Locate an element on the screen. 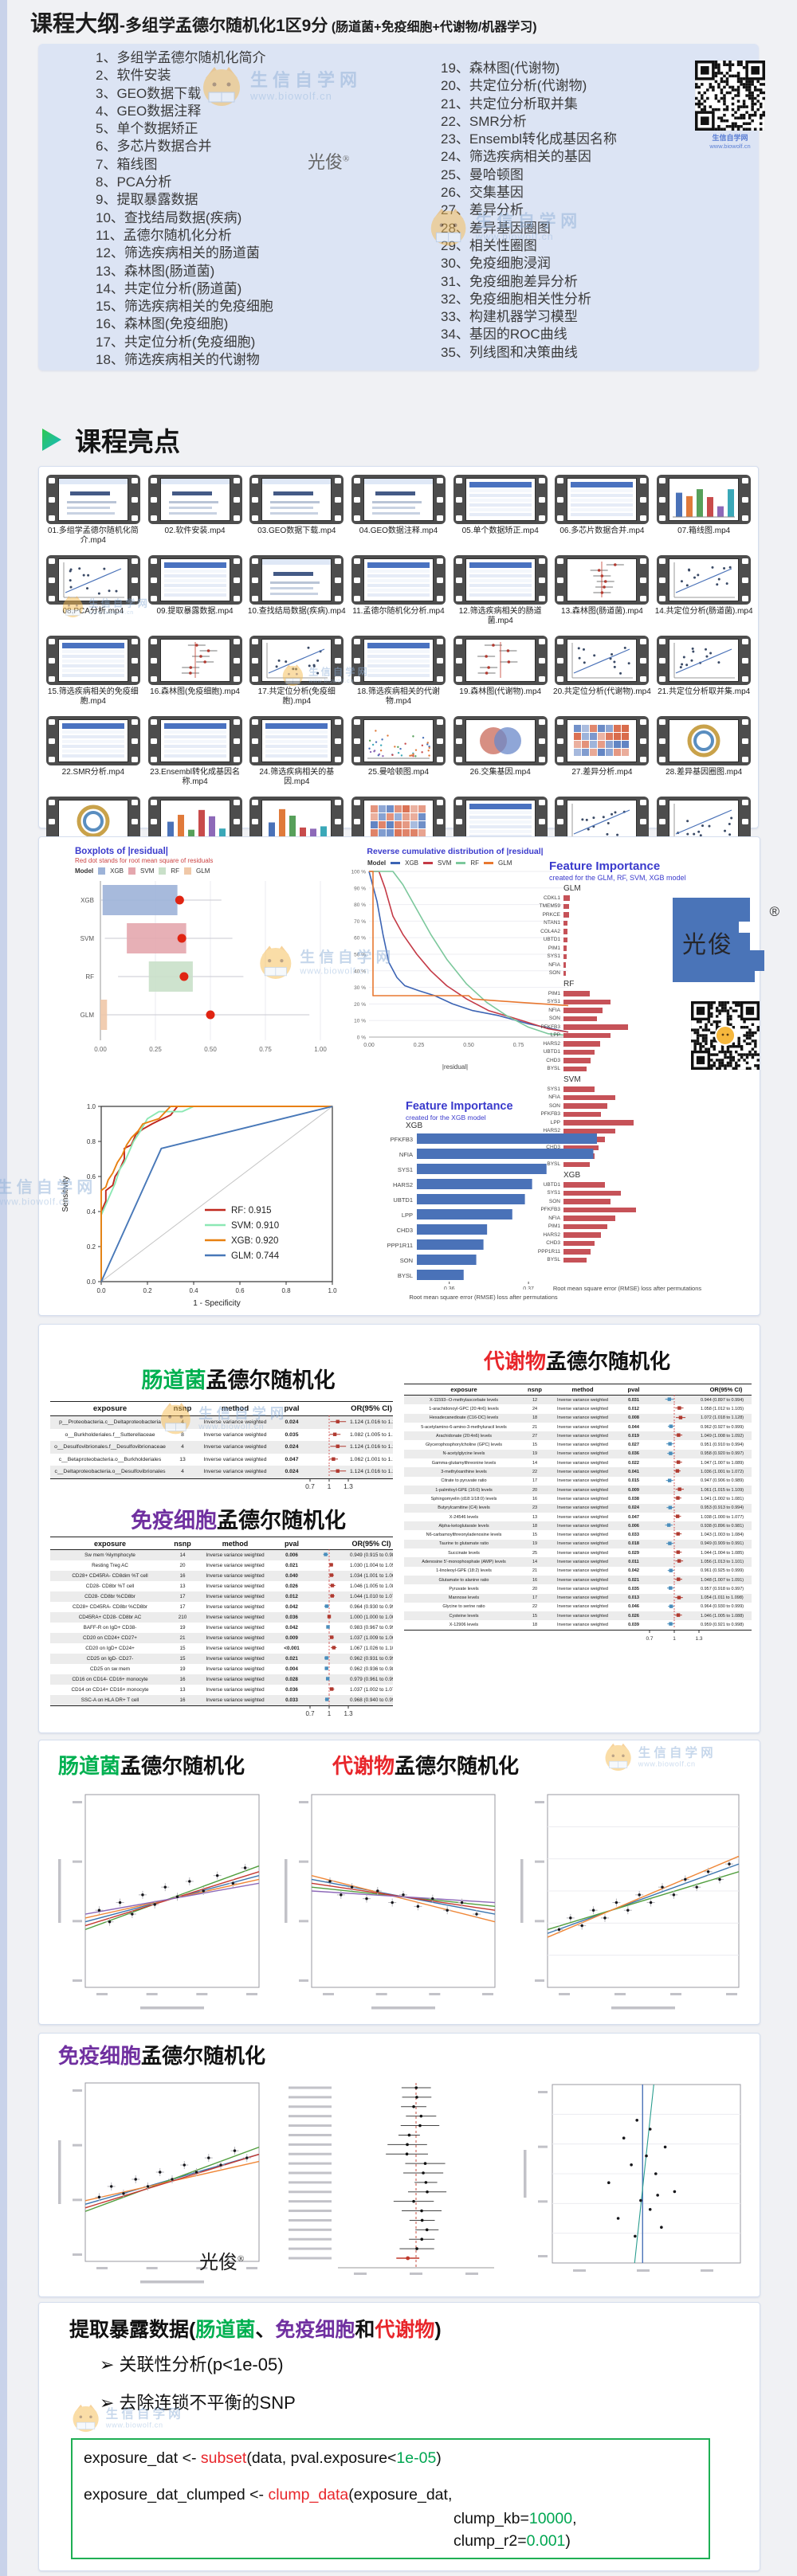 The width and height of the screenshot is (797, 2576). fi-gene-label: HARS2 is located at coordinates (551, 1234).